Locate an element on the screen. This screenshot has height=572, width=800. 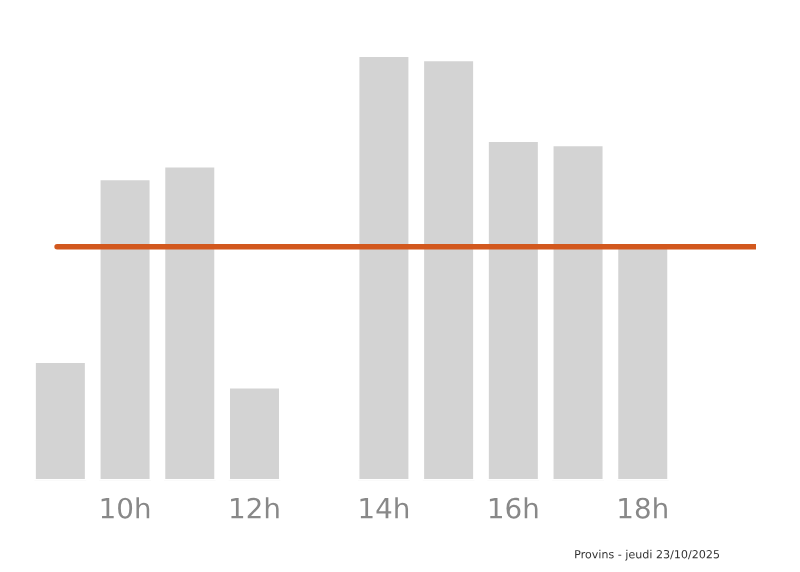
x-tick-label: 14h is located at coordinates (384, 508).